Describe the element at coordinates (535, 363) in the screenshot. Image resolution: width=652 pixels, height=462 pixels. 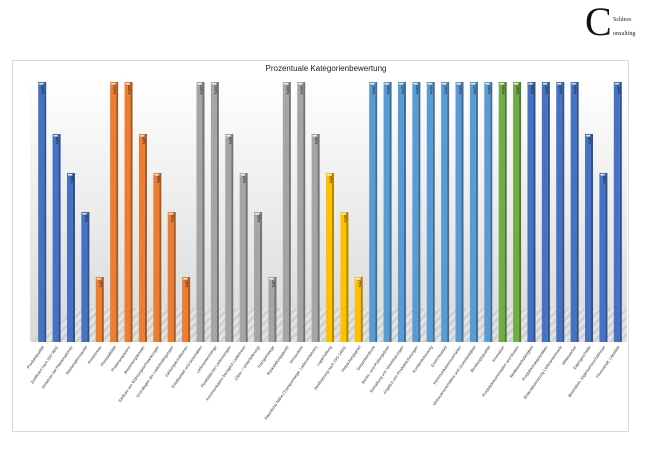
I see `x-tick-label: Produktionskapazitäten` at that location.